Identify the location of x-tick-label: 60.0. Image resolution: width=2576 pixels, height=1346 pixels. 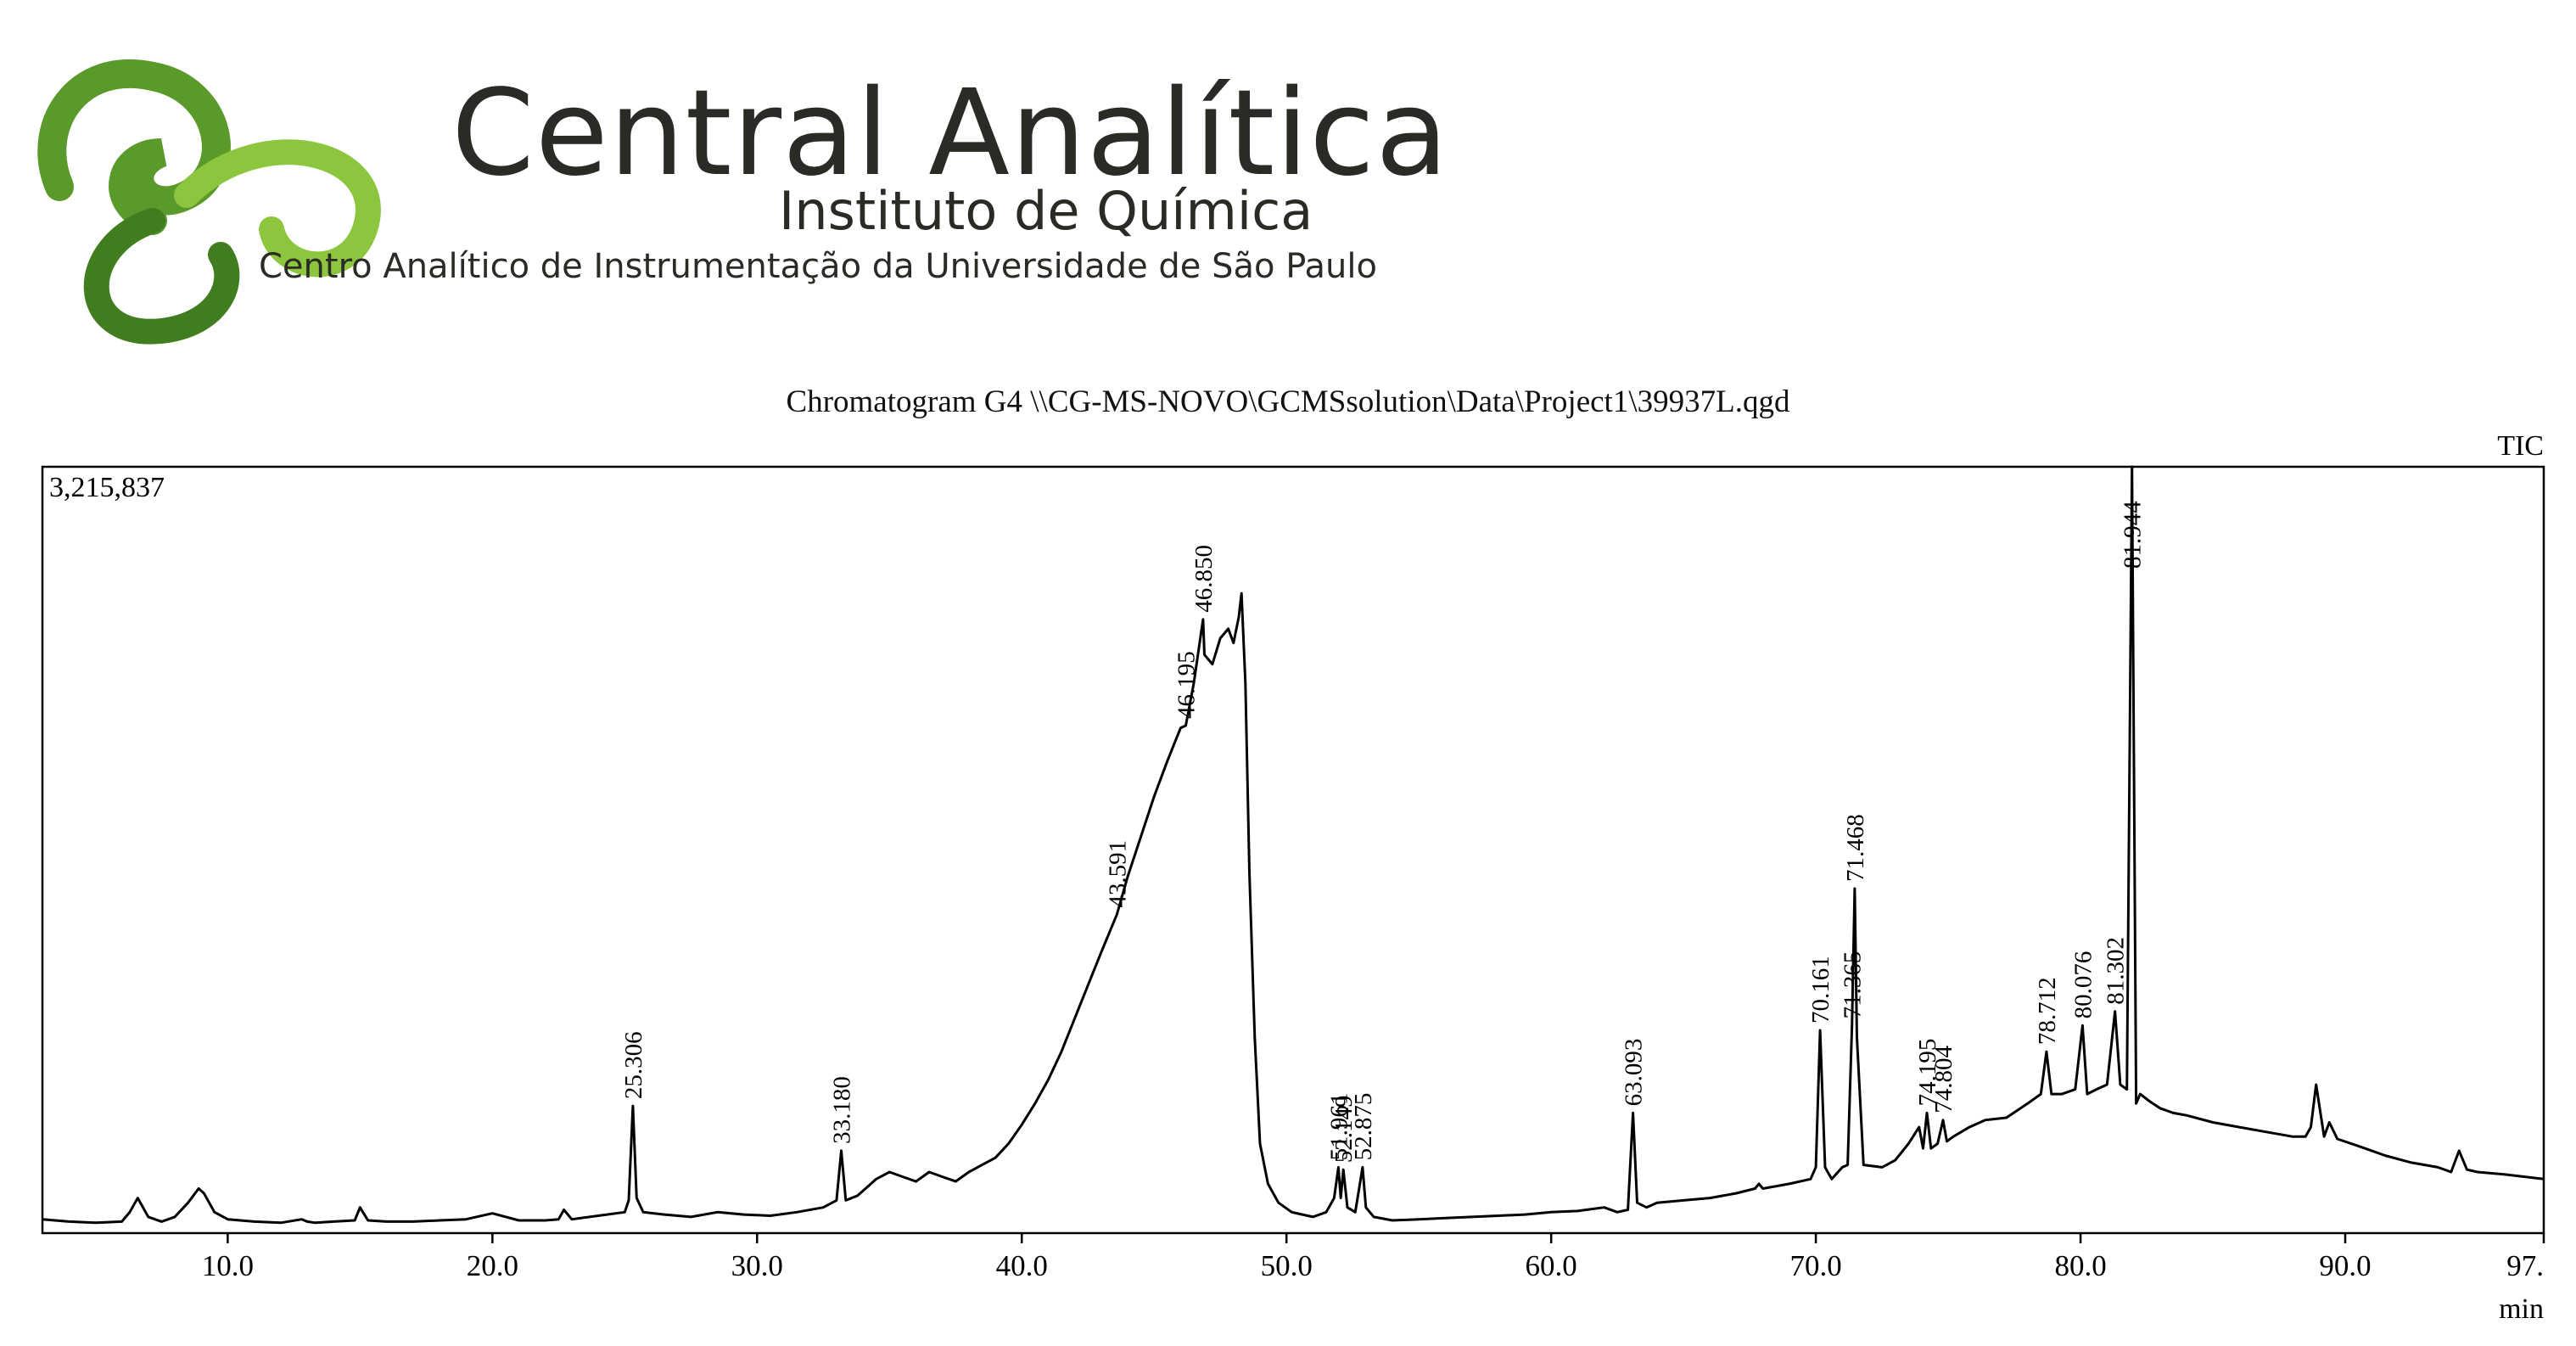
(1552, 1265).